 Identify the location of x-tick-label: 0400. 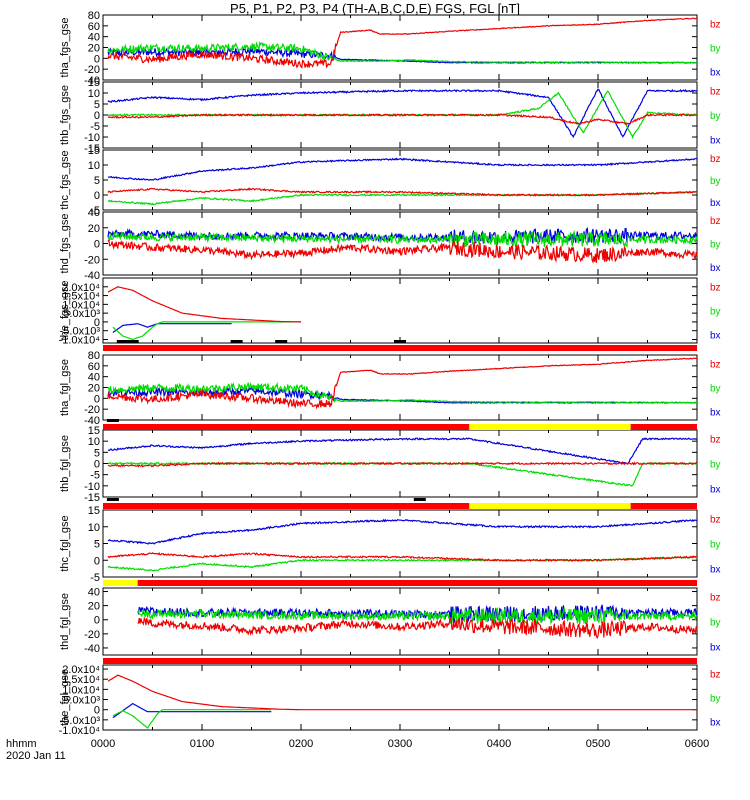
(499, 744).